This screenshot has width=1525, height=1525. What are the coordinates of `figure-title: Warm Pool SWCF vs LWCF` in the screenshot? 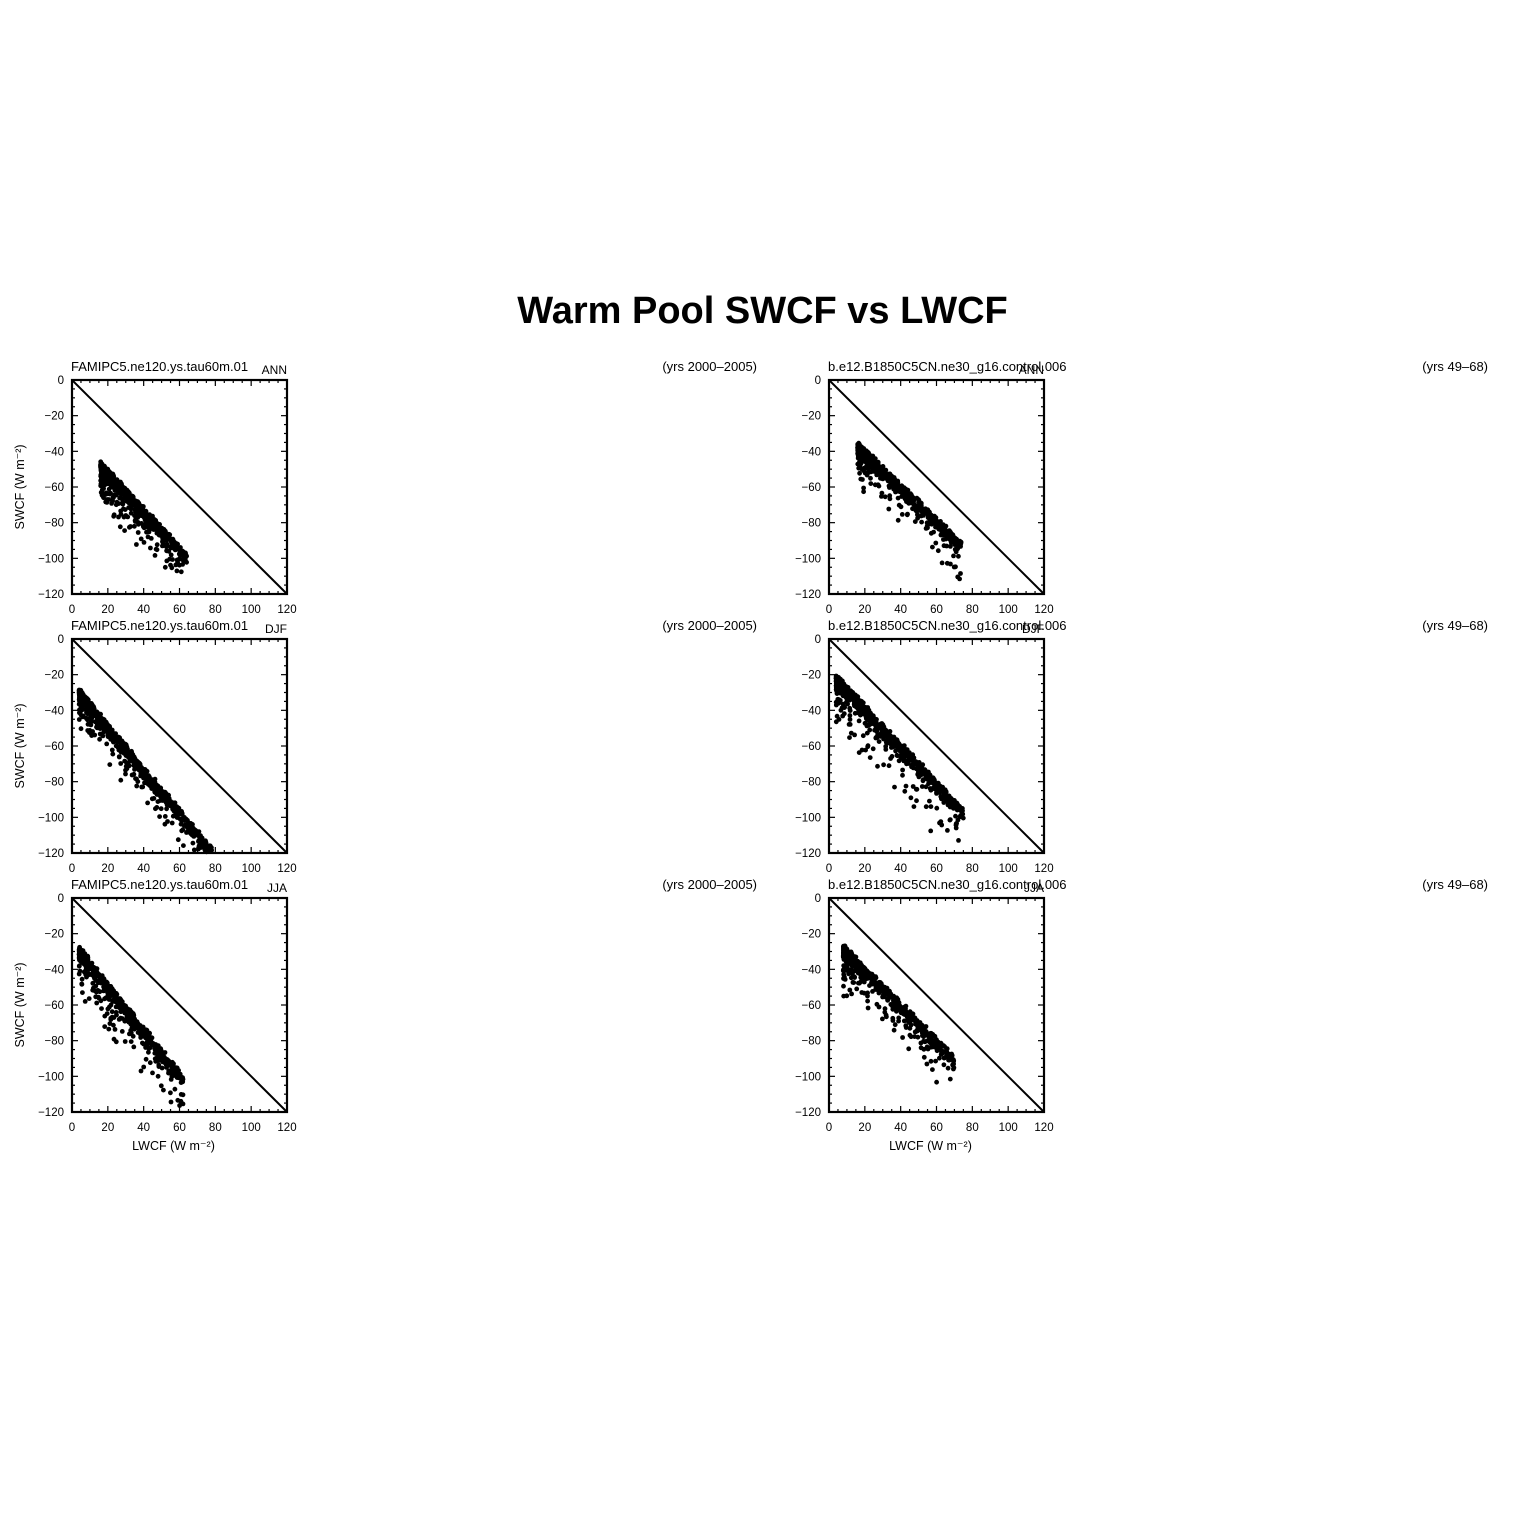 It's located at (762, 311).